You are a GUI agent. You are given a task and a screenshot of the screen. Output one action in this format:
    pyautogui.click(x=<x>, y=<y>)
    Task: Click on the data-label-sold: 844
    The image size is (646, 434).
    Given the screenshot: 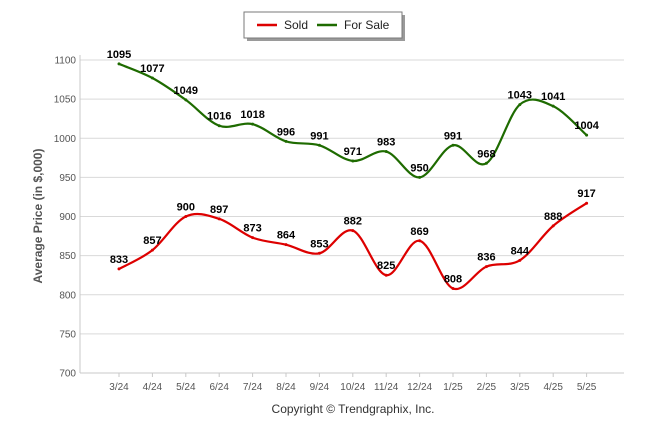 What is the action you would take?
    pyautogui.click(x=520, y=251)
    